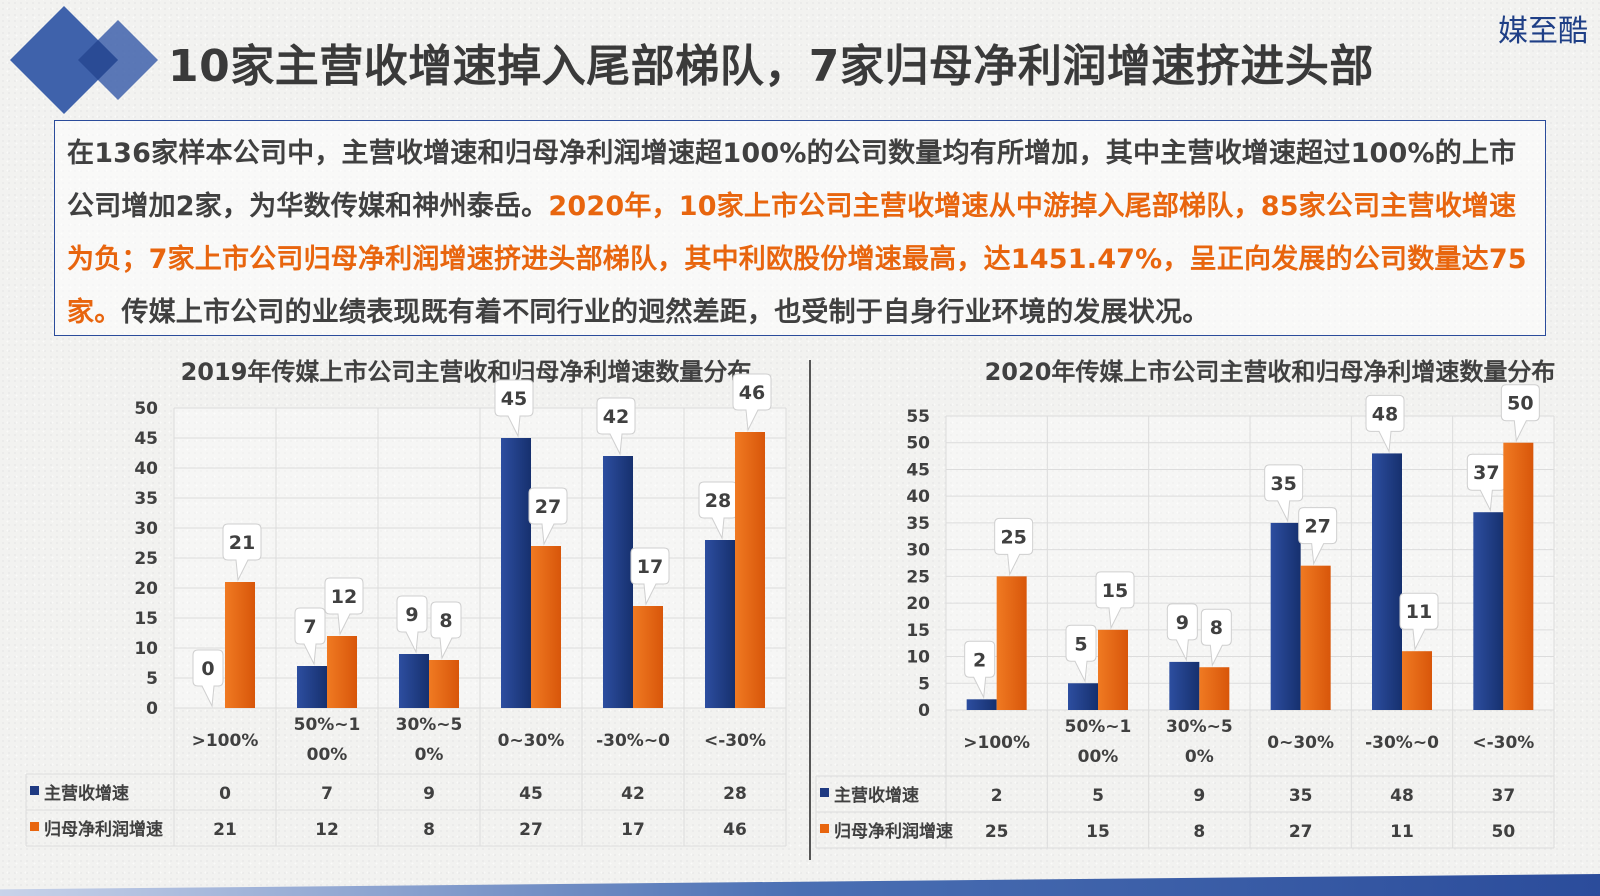  What do you see at coordinates (918, 470) in the screenshot?
I see `y-tick-label: 45` at bounding box center [918, 470].